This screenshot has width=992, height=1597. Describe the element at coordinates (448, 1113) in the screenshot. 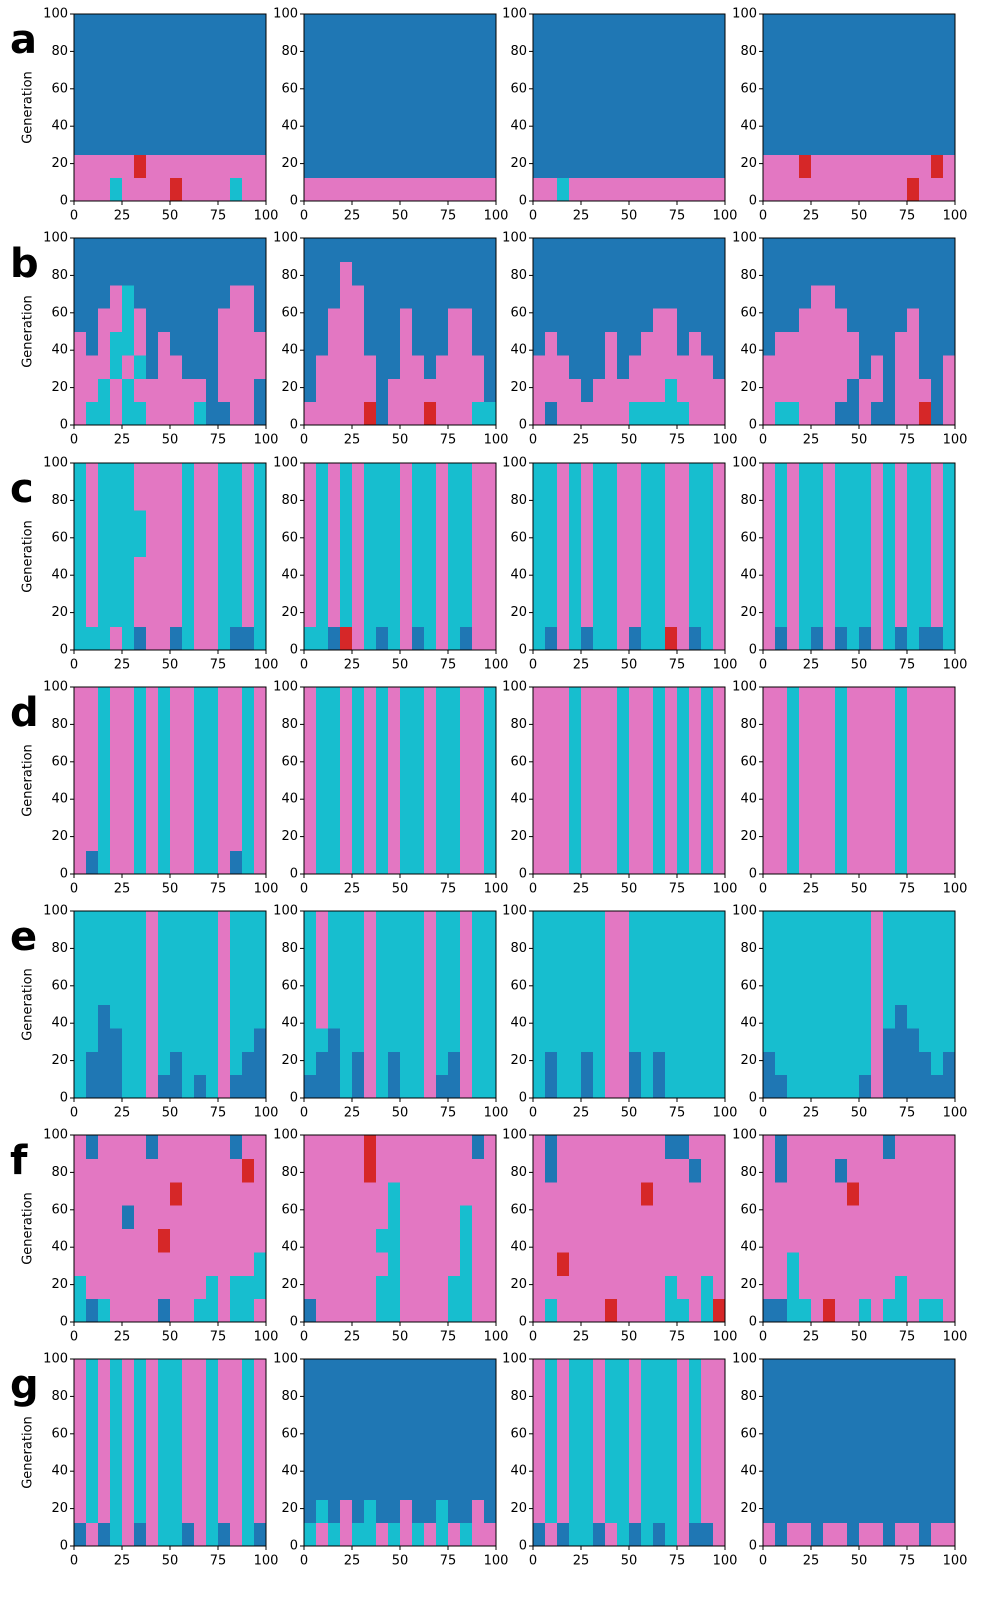

I see `x-tick-label: 75` at that location.